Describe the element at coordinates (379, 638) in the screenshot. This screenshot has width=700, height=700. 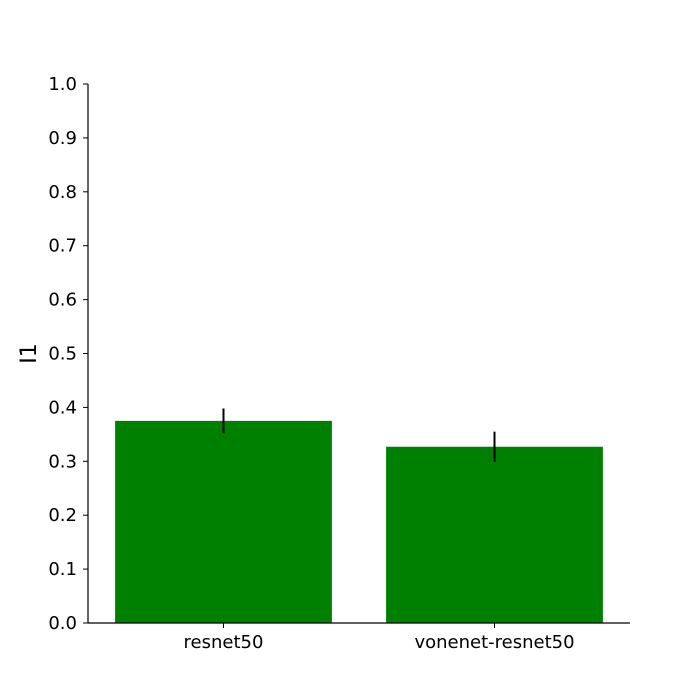
I see `x-ticks-layer: resnet50 vonenet-resnet50` at that location.